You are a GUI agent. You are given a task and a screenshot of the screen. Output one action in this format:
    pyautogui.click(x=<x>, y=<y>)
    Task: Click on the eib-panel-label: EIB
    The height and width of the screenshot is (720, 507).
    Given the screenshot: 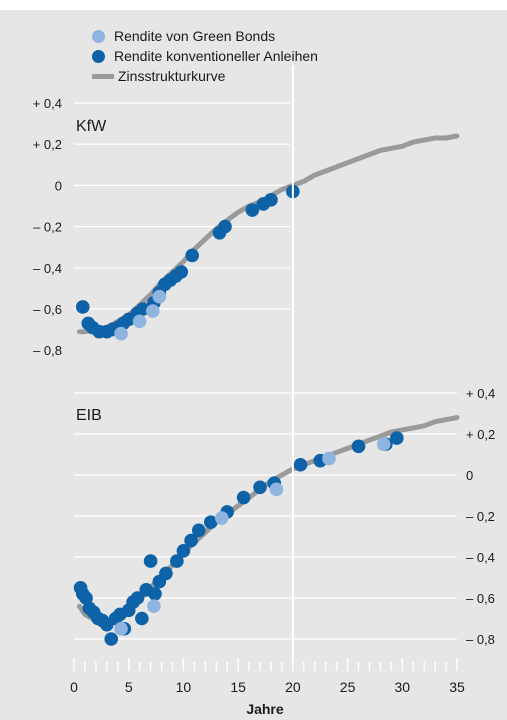 What is the action you would take?
    pyautogui.click(x=89, y=415)
    